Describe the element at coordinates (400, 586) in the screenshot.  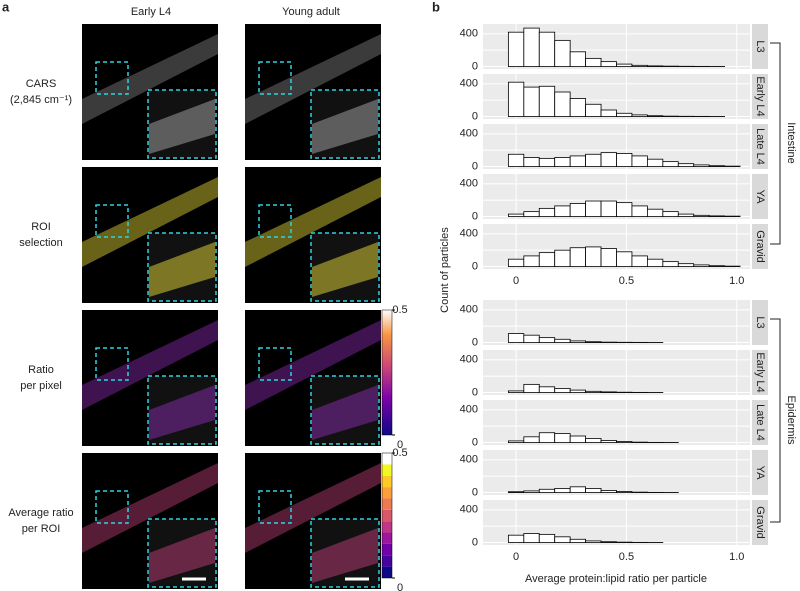
I see `colorbar-tick-label: 0` at that location.